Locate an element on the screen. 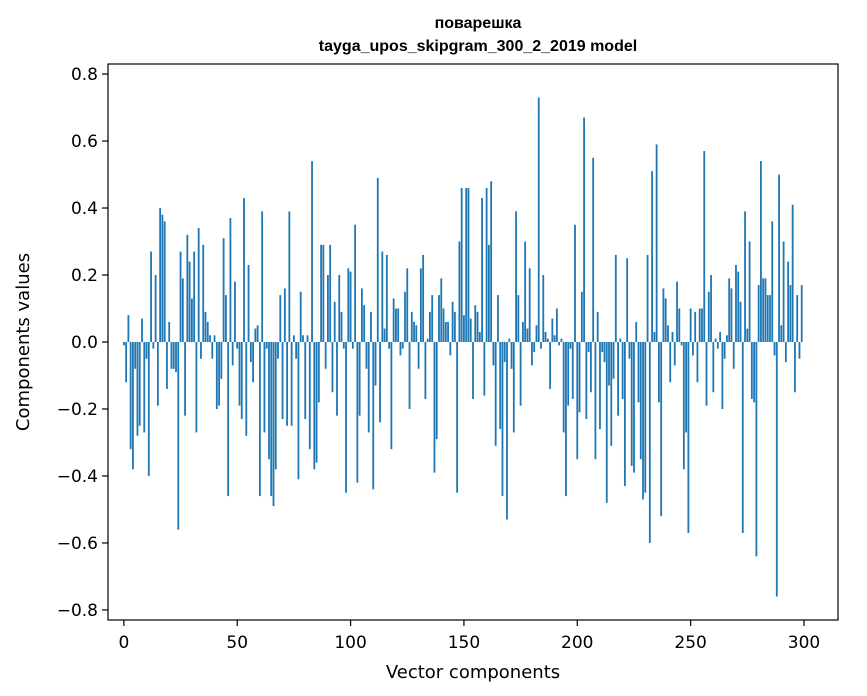 Image resolution: width=867 pixels, height=696 pixels. x-axis-label: Vector components is located at coordinates (473, 672).